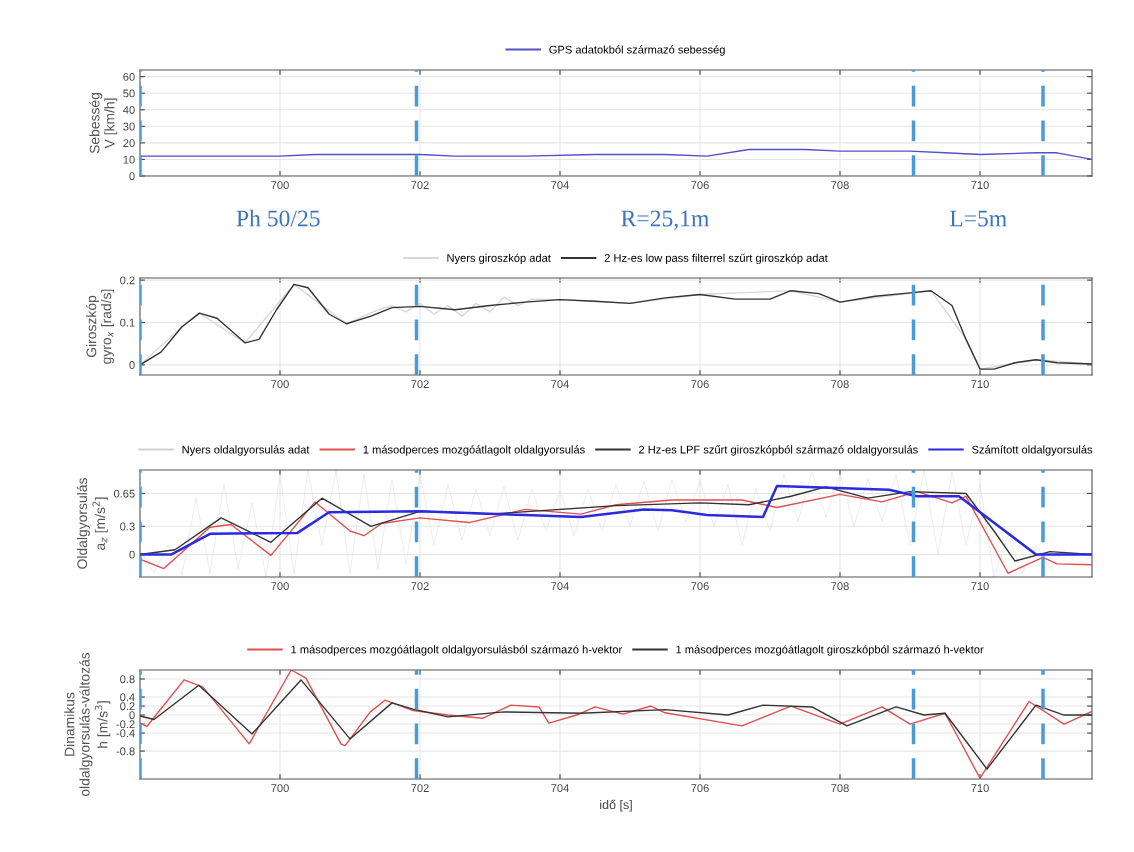 The image size is (1134, 852). Describe the element at coordinates (616, 805) in the screenshot. I see `x-axis-title: idő [s]` at that location.